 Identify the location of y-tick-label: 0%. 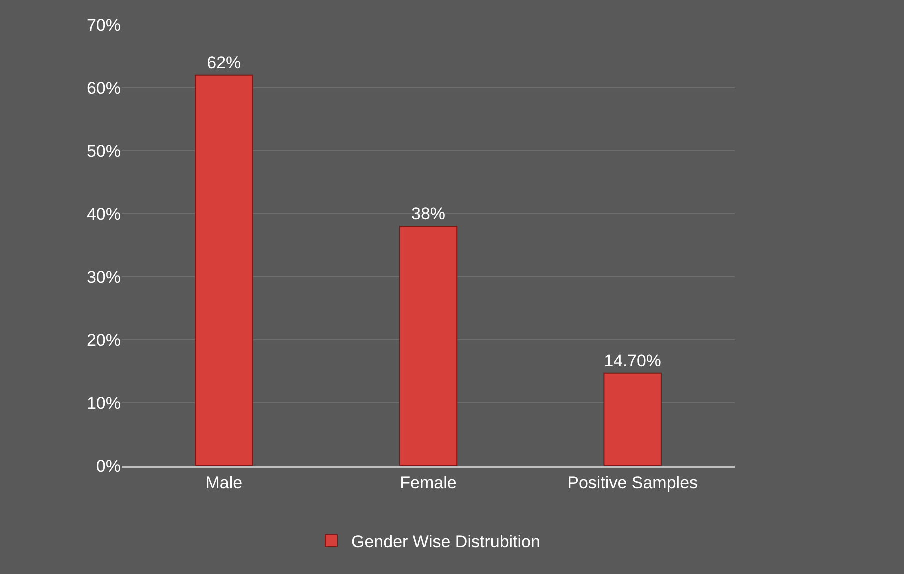
(108, 466).